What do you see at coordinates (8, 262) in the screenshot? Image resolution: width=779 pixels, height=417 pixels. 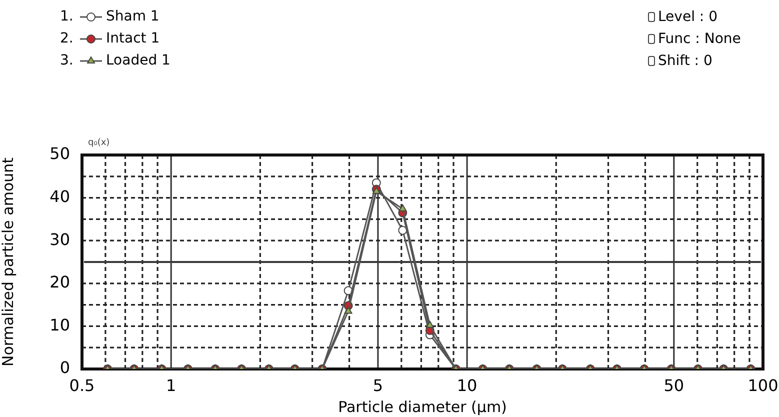 I see `y-axis-title: Normalized particle amount` at bounding box center [8, 262].